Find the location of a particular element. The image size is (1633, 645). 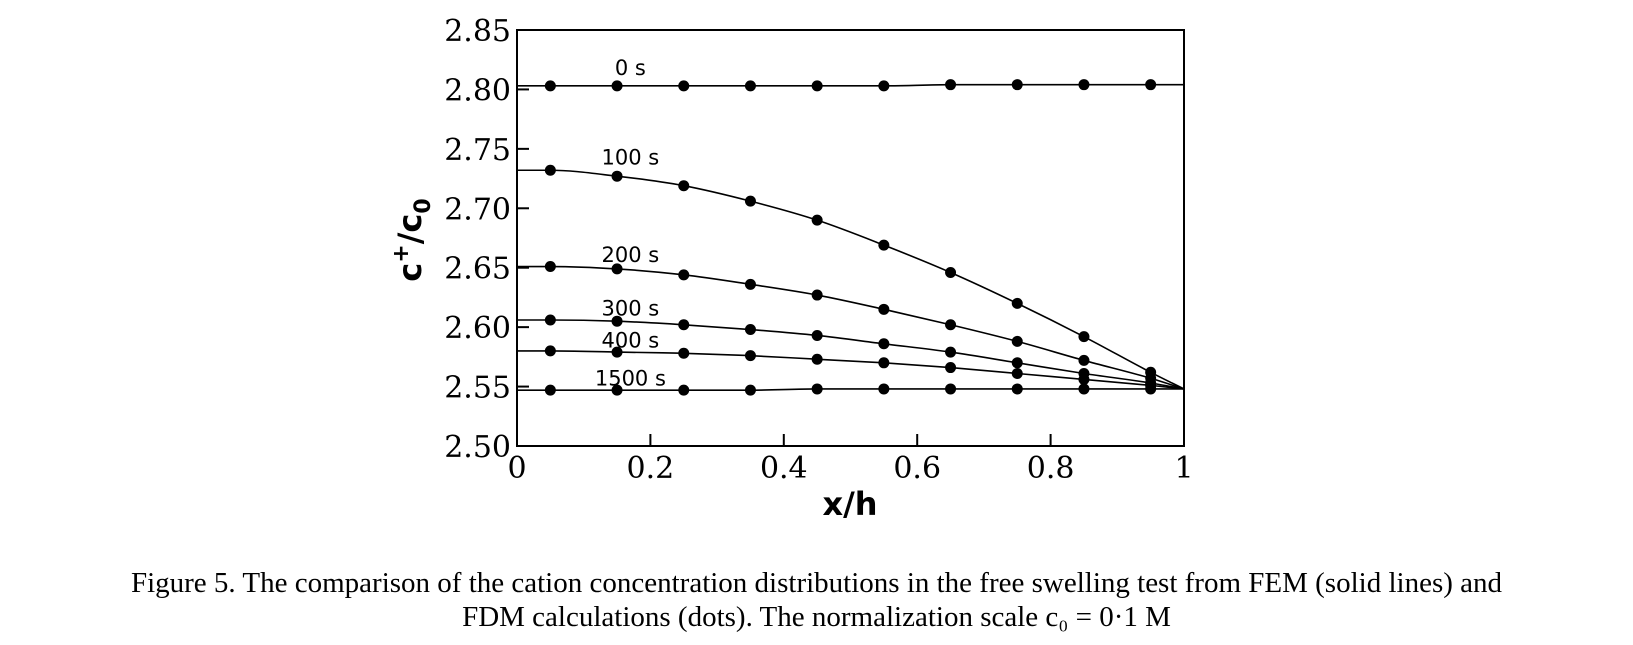

x-tick-label: 0.2 is located at coordinates (651, 468).